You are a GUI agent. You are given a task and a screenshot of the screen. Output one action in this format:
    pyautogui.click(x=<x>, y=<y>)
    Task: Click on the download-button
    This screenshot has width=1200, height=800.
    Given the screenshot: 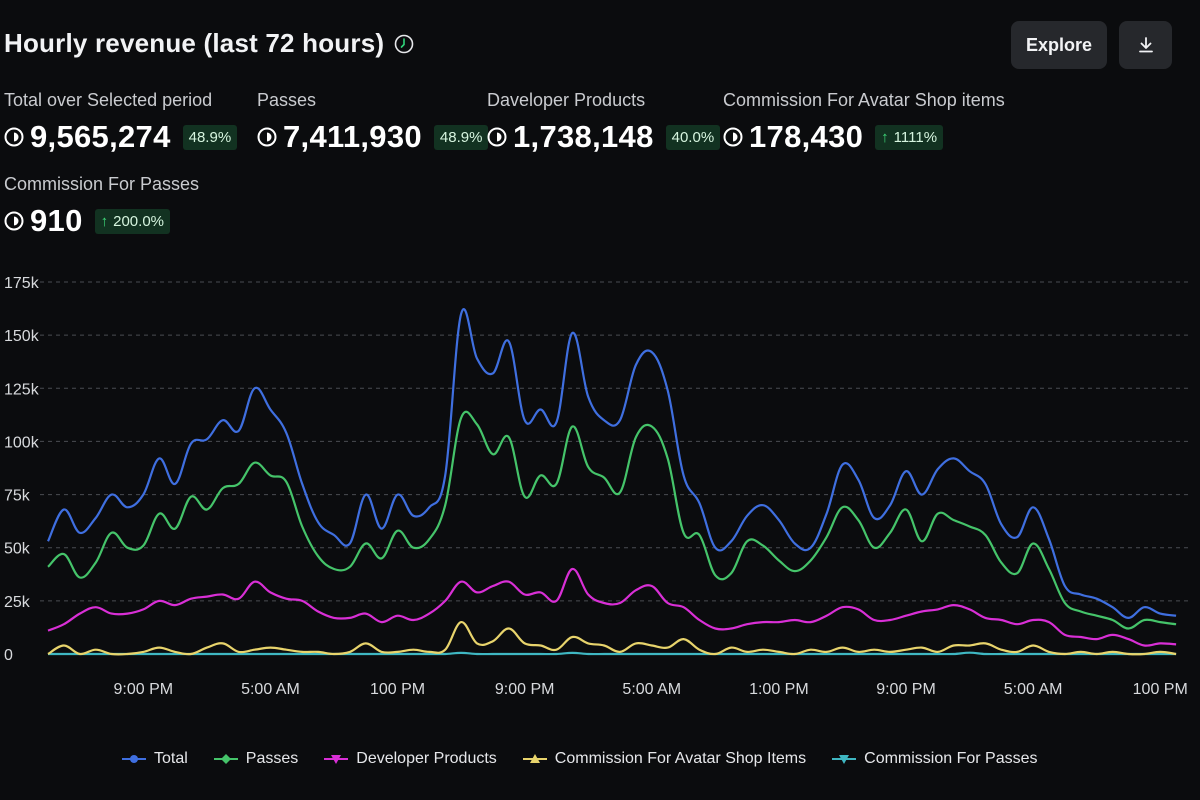 What is the action you would take?
    pyautogui.click(x=1145, y=45)
    